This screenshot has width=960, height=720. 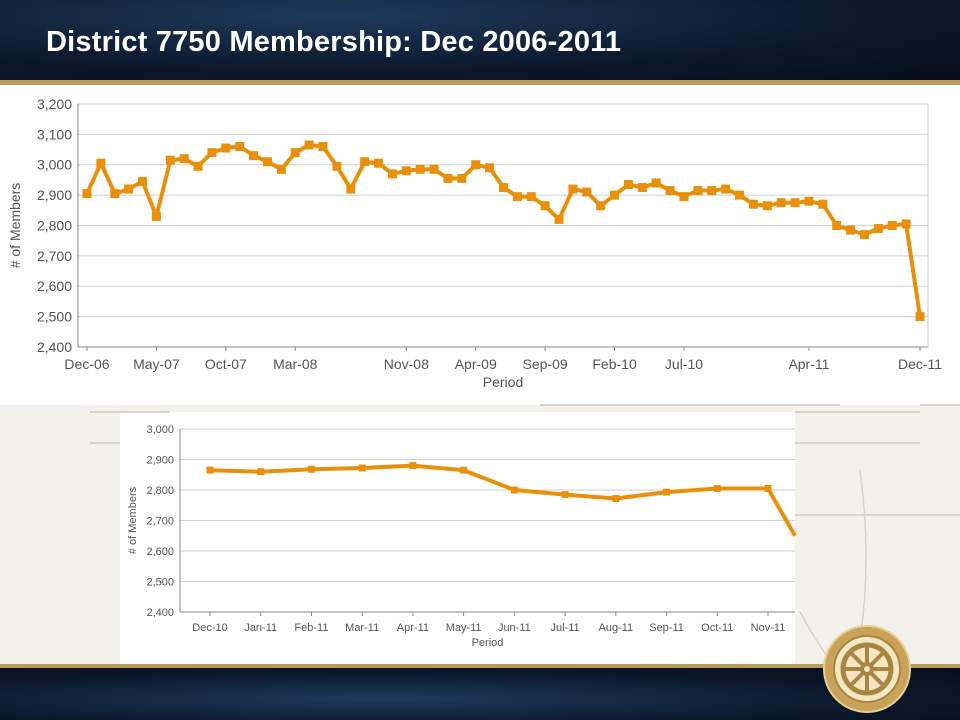 I want to click on y-tick-label: 3,200, so click(x=54, y=104).